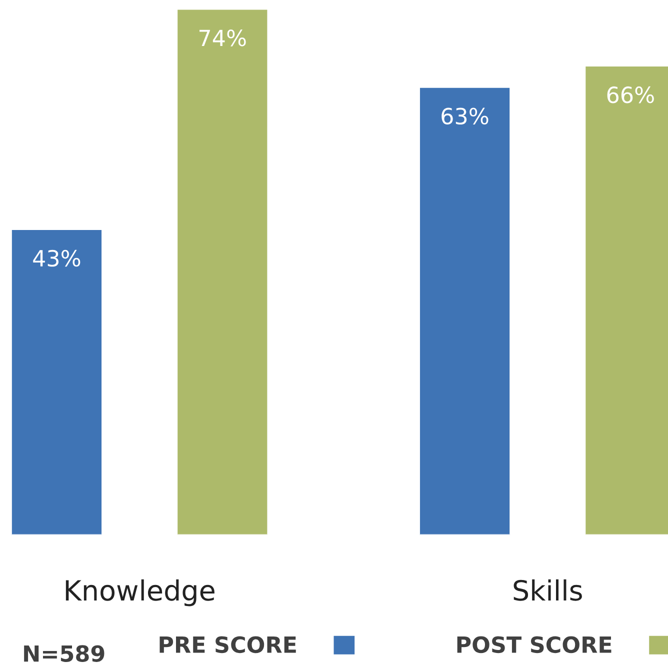  Describe the element at coordinates (223, 38) in the screenshot. I see `data-label: 74%` at that location.